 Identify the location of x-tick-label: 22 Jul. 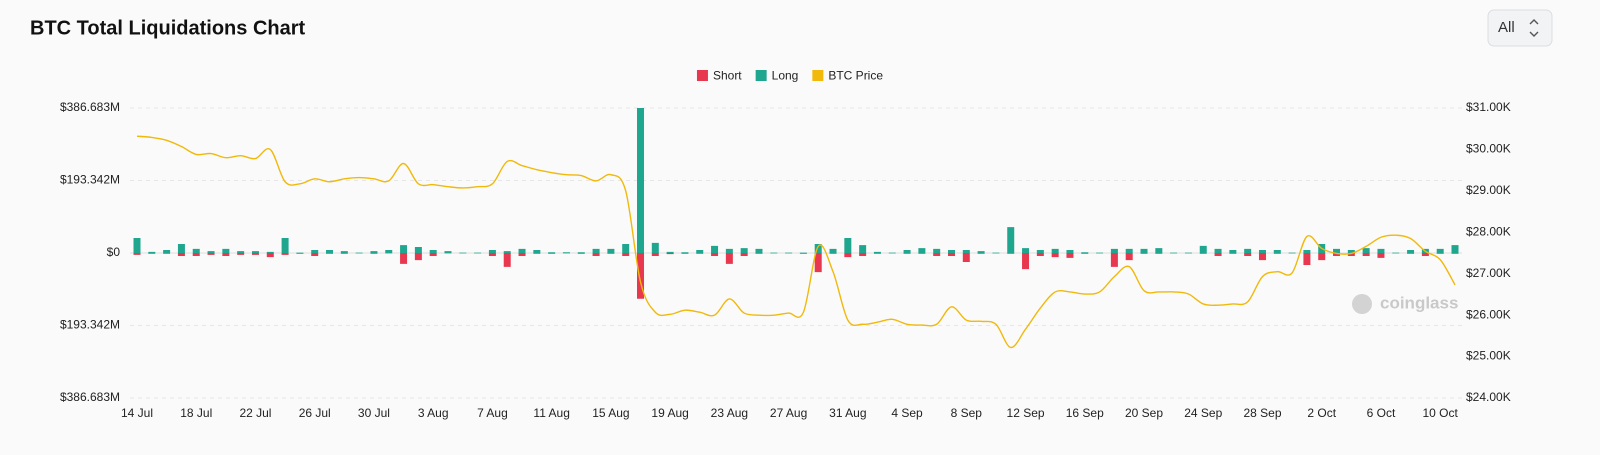
(255, 413).